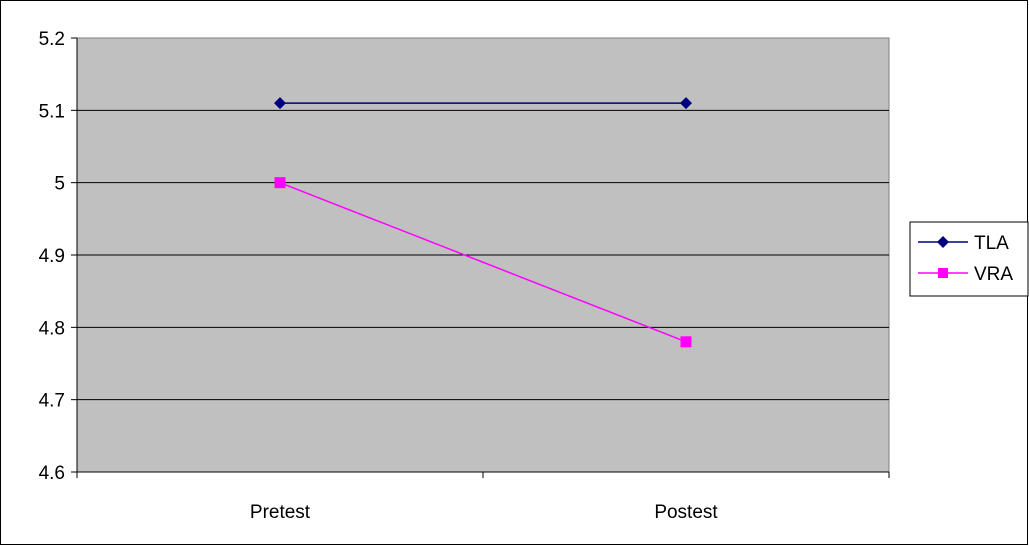 This screenshot has width=1029, height=546. I want to click on series-tla, so click(483, 103).